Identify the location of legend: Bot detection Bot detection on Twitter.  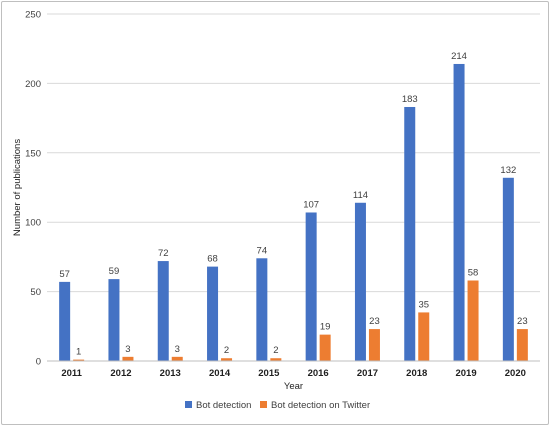
(277, 405).